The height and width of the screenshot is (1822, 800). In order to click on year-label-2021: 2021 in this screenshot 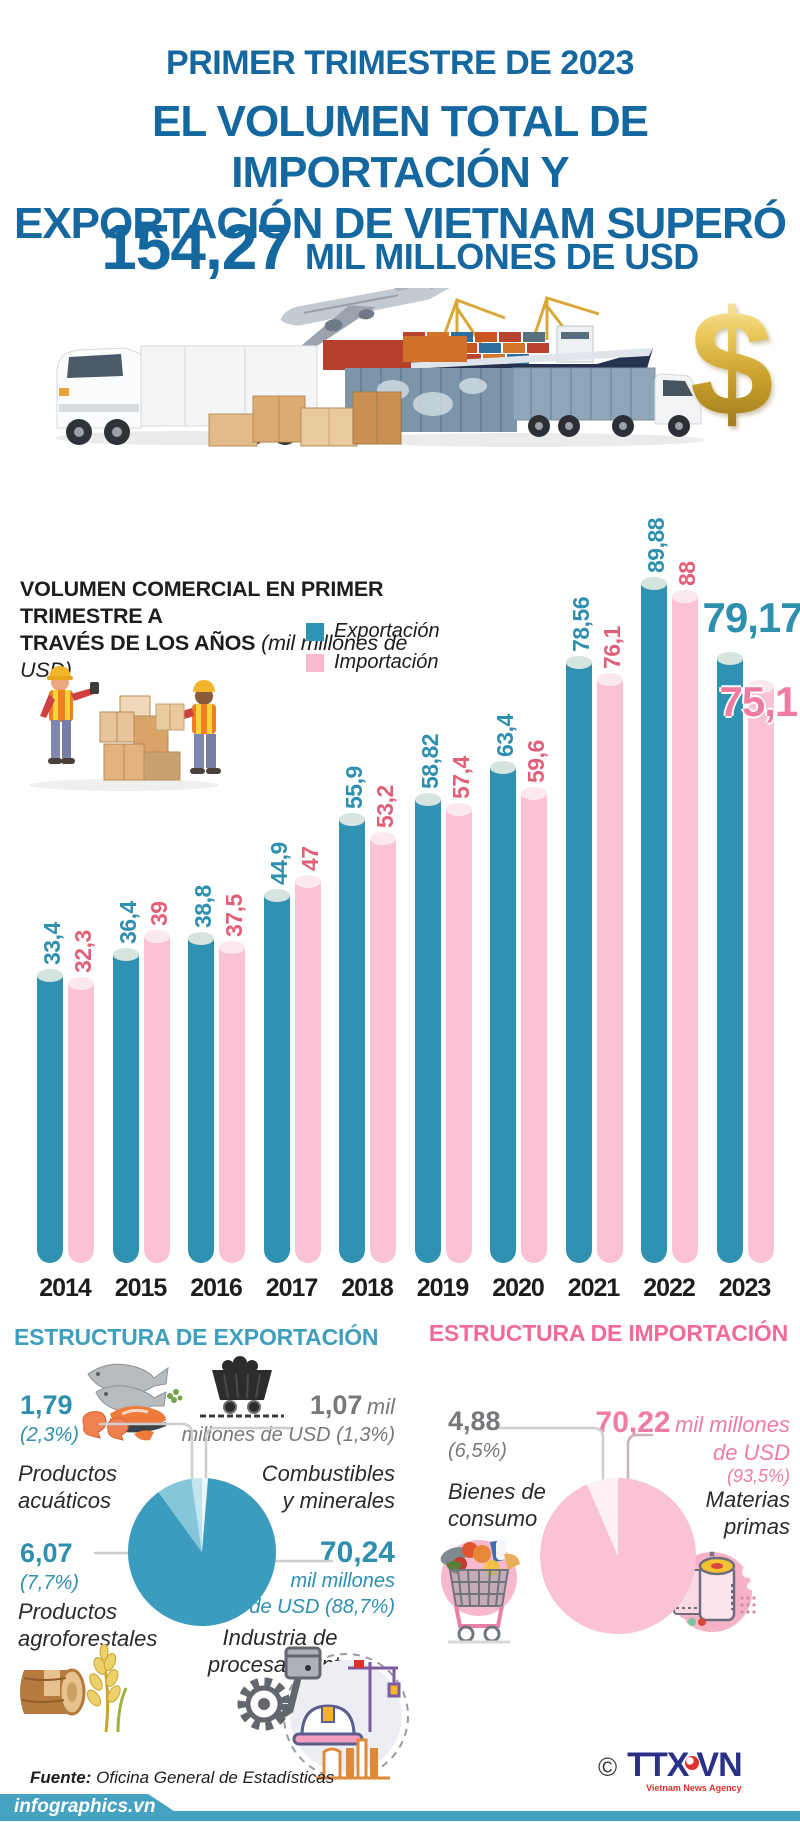, I will do `click(594, 1288)`.